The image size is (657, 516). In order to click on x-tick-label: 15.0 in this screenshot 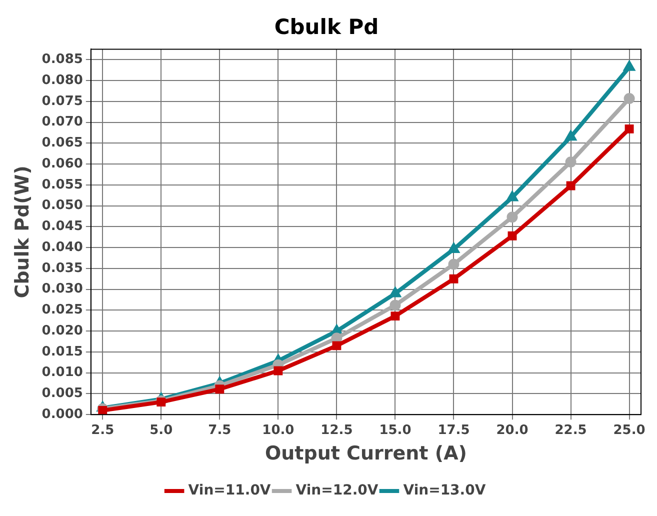, I will do `click(395, 430)`.